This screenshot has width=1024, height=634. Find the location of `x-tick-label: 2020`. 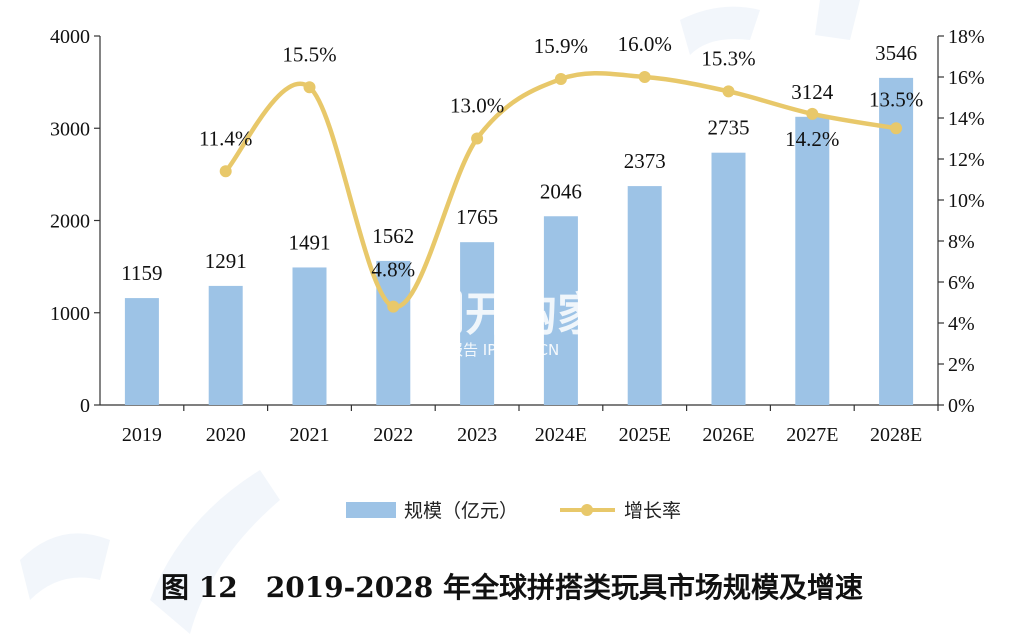

x-tick-label: 2020 is located at coordinates (226, 435).